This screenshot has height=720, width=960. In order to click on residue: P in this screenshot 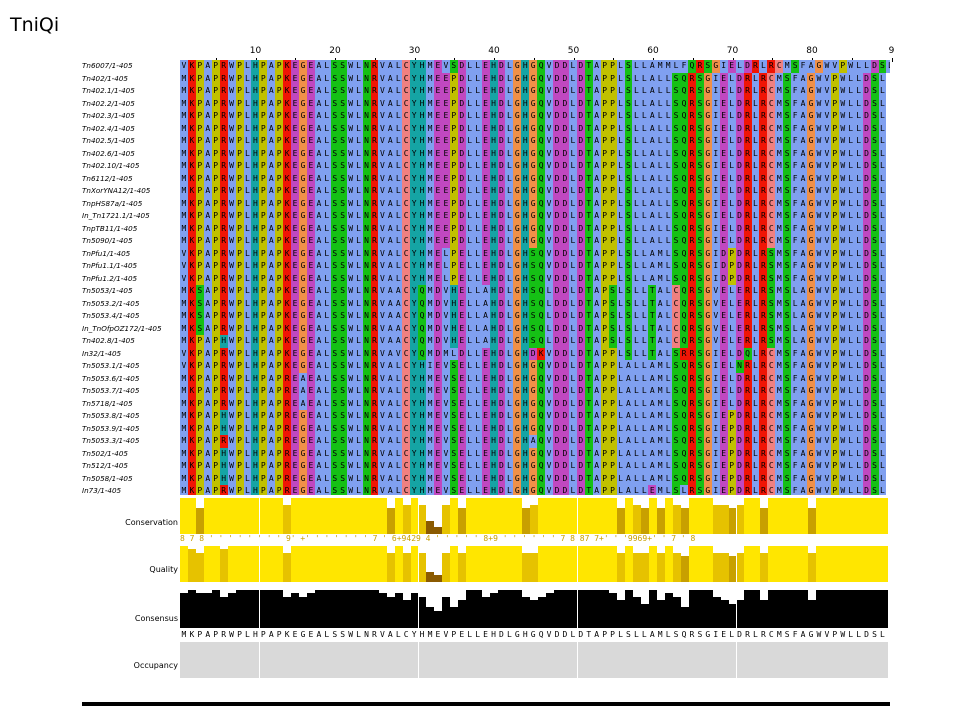, I will do `click(604, 428)`.